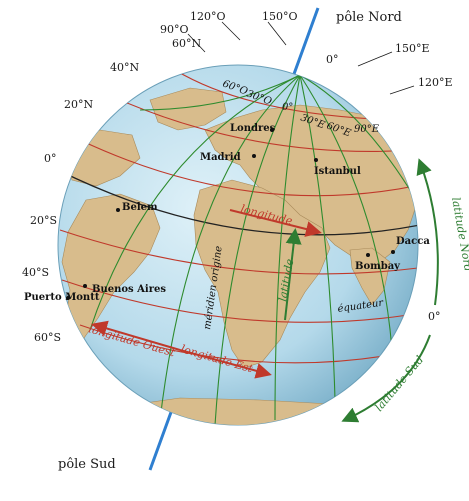 The image size is (469, 501). What do you see at coordinates (124, 67) in the screenshot?
I see `lat-label-40n: 40°N` at bounding box center [124, 67].